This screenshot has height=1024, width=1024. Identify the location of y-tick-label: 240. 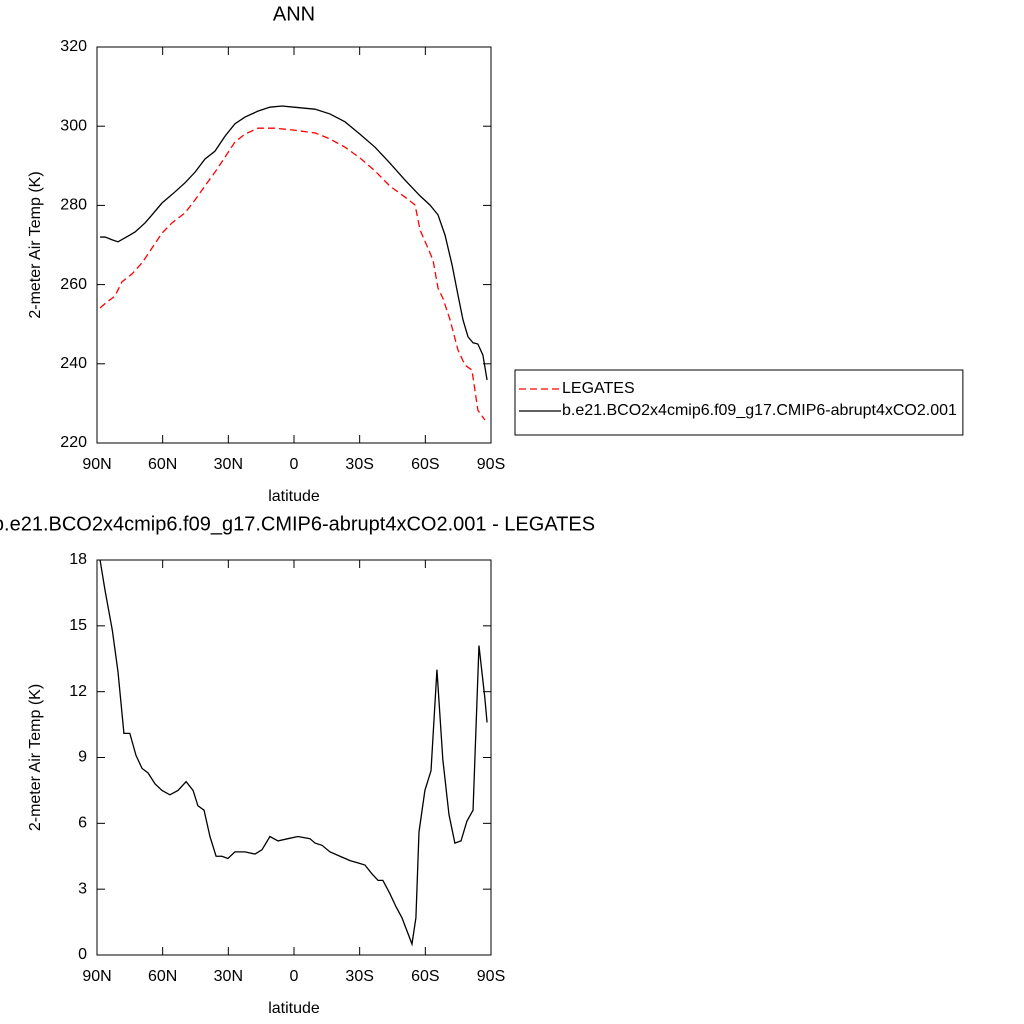
(73, 363).